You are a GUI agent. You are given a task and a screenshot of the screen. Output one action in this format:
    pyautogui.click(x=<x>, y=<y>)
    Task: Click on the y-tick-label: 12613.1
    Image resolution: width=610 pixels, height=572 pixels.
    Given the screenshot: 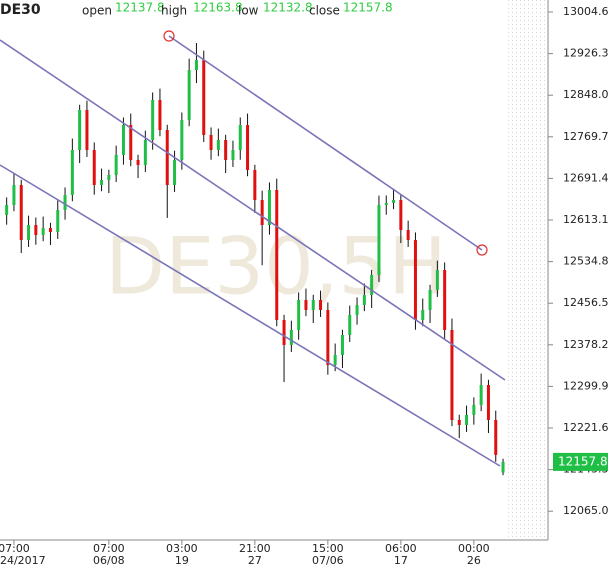 What is the action you would take?
    pyautogui.click(x=586, y=219)
    